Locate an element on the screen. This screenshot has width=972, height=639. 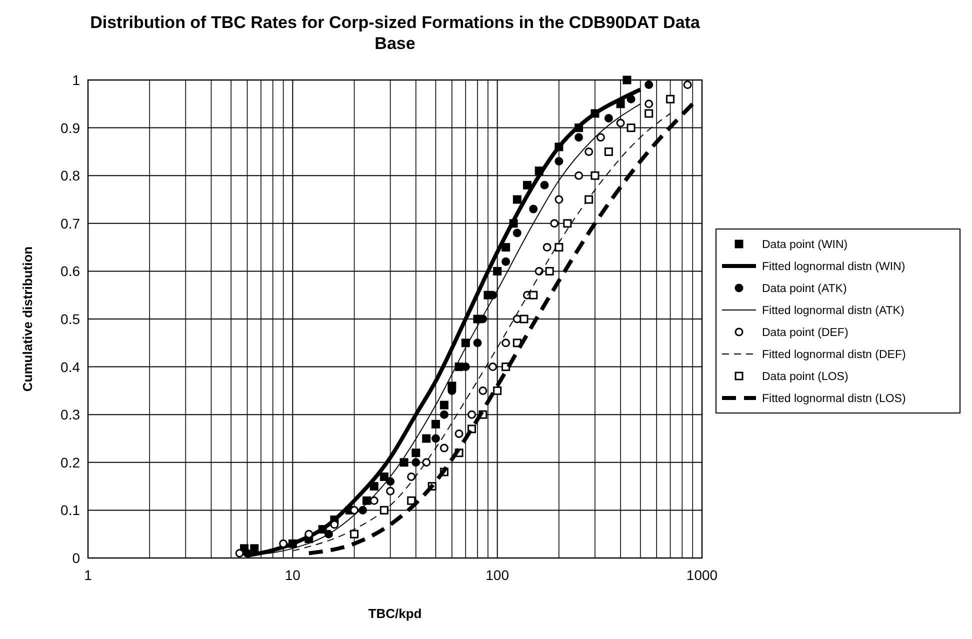
y-tick-label: 0.8 is located at coordinates (70, 176).